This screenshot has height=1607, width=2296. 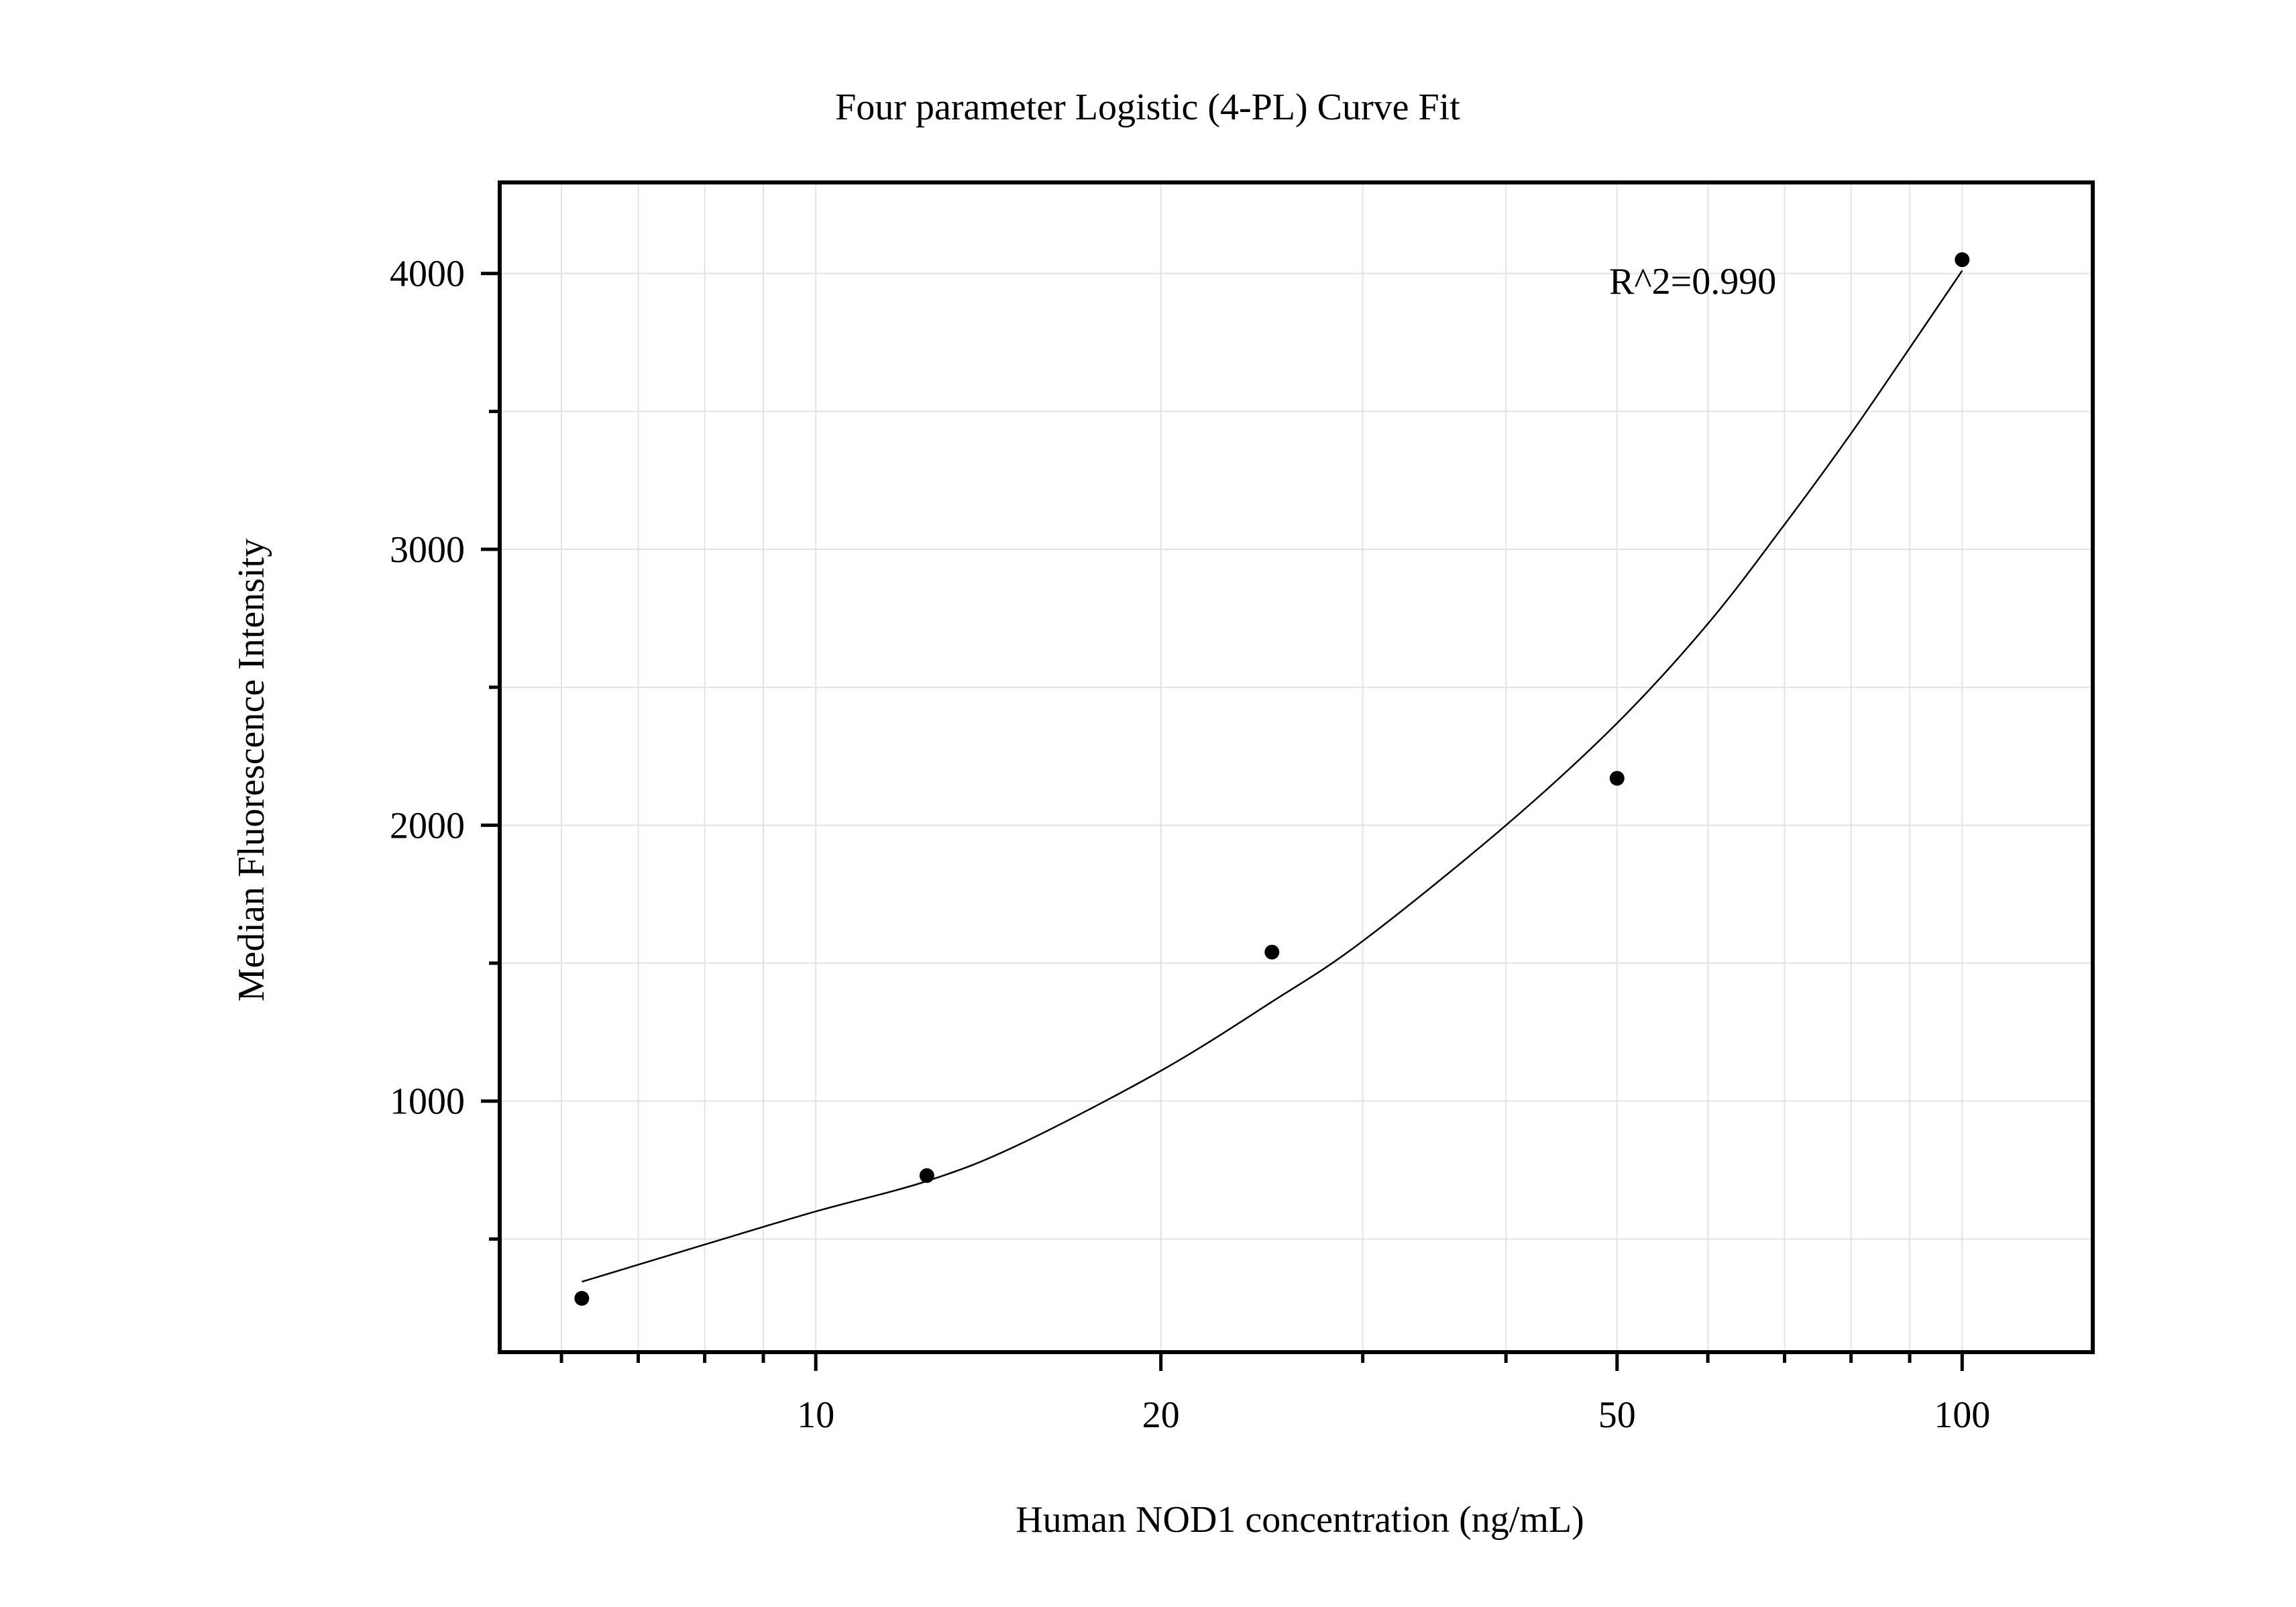 I want to click on x-axis-label: Human NOD1 concentration (ng/mL), so click(x=1300, y=1520).